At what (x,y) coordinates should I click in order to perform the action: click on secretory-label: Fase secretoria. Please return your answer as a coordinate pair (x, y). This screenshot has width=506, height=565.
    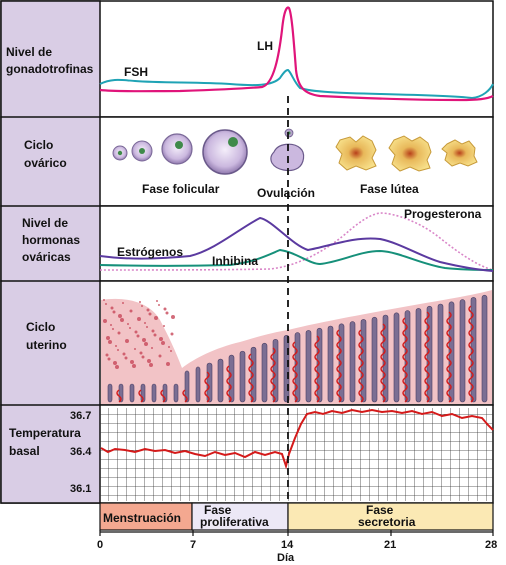
    Looking at the image, I should click on (387, 516).